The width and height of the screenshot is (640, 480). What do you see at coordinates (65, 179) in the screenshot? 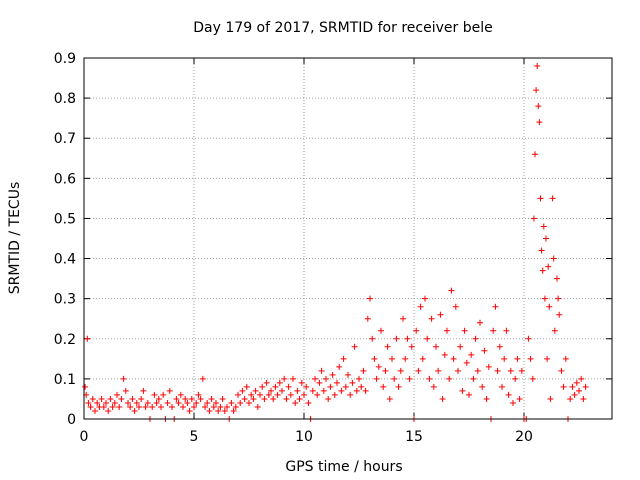
I see `y-tick-label: 0.6` at bounding box center [65, 179].